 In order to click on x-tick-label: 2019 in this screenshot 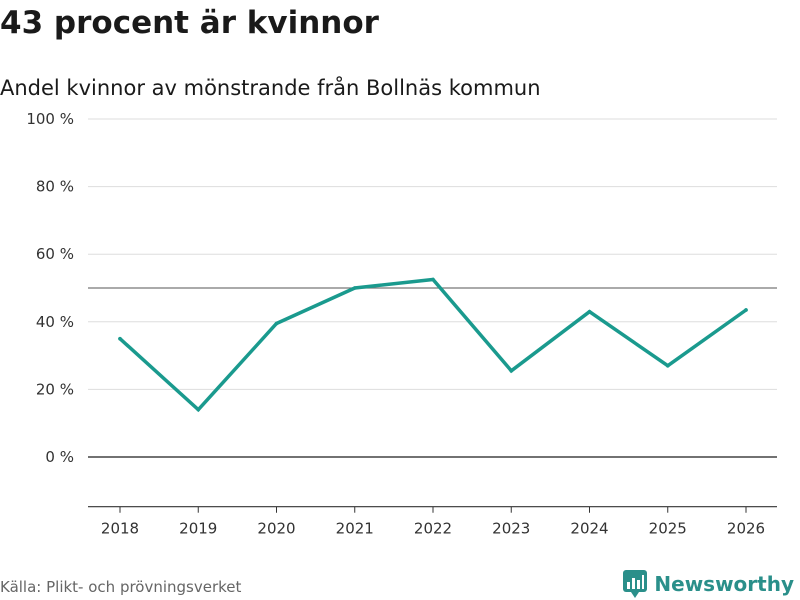, I will do `click(198, 529)`.